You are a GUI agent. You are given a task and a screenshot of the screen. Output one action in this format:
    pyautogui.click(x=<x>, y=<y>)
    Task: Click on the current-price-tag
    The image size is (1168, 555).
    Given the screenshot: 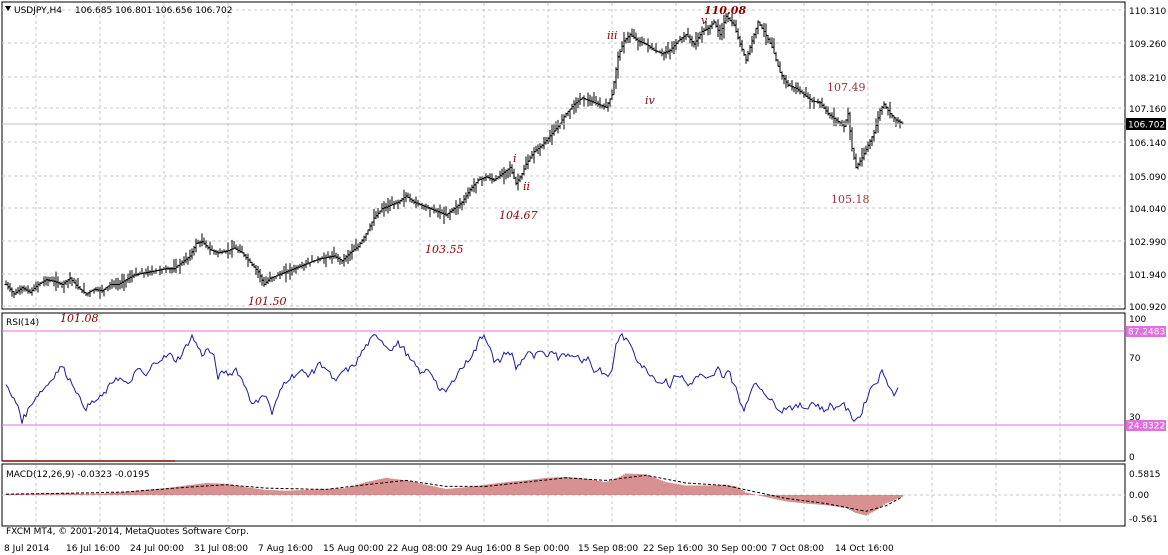 What is the action you would take?
    pyautogui.click(x=1146, y=124)
    